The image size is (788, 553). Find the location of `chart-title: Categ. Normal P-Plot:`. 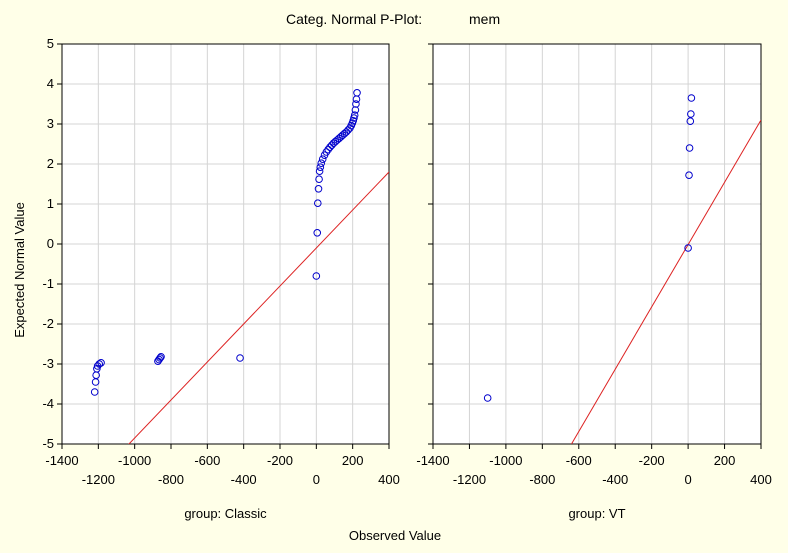

chart-title: Categ. Normal P-Plot: is located at coordinates (354, 19).